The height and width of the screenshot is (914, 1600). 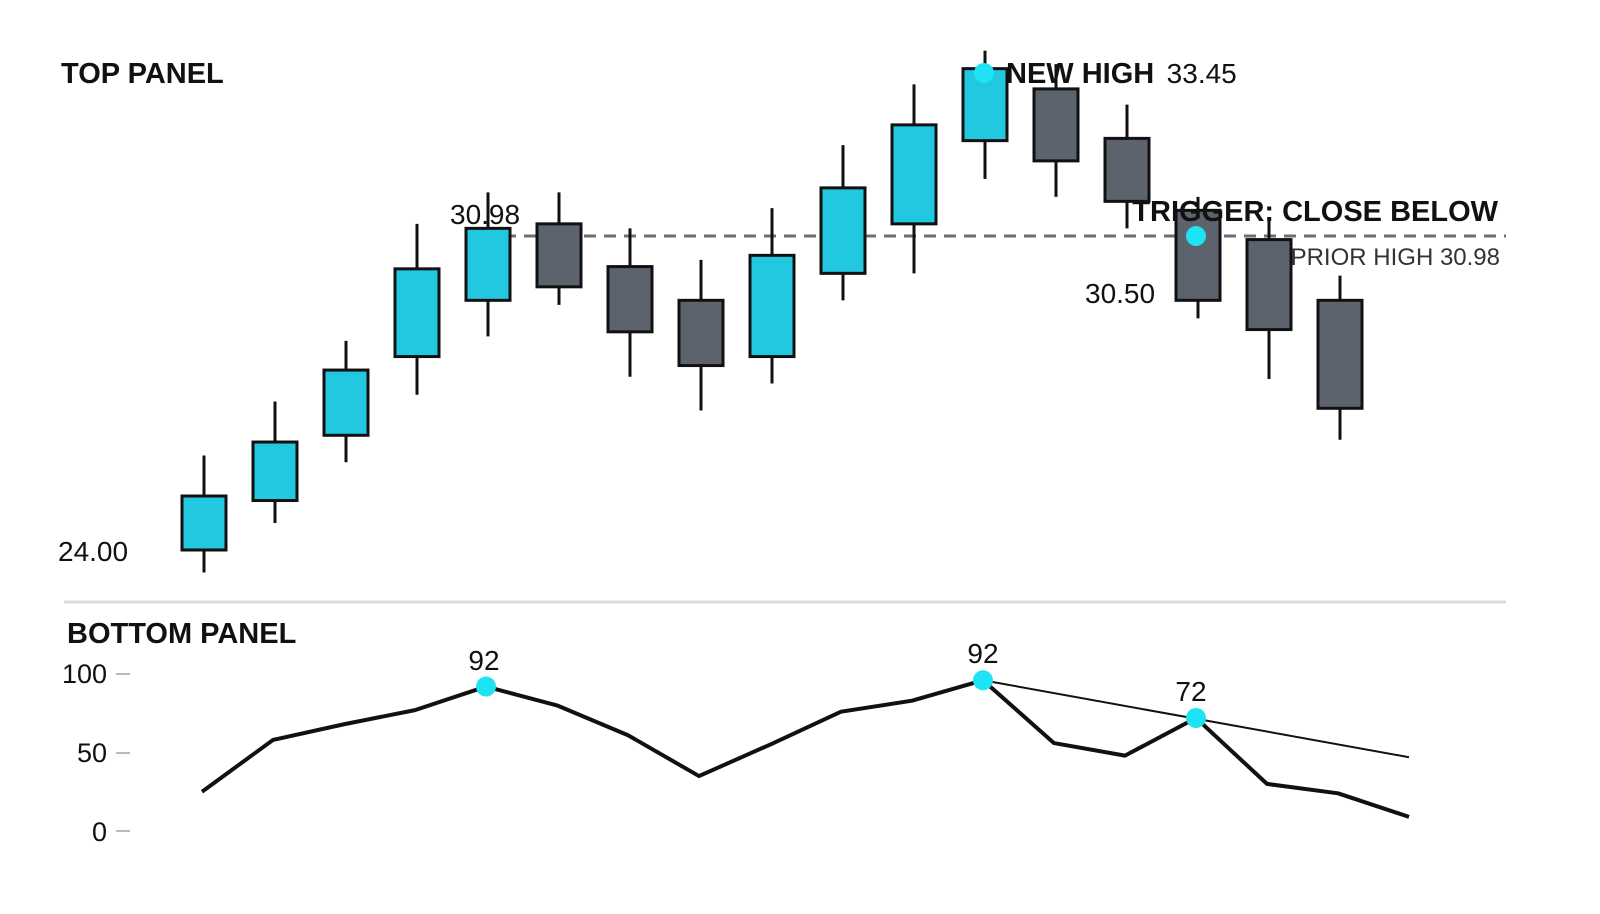 What do you see at coordinates (92, 753) in the screenshot?
I see `y-tick-50: 50` at bounding box center [92, 753].